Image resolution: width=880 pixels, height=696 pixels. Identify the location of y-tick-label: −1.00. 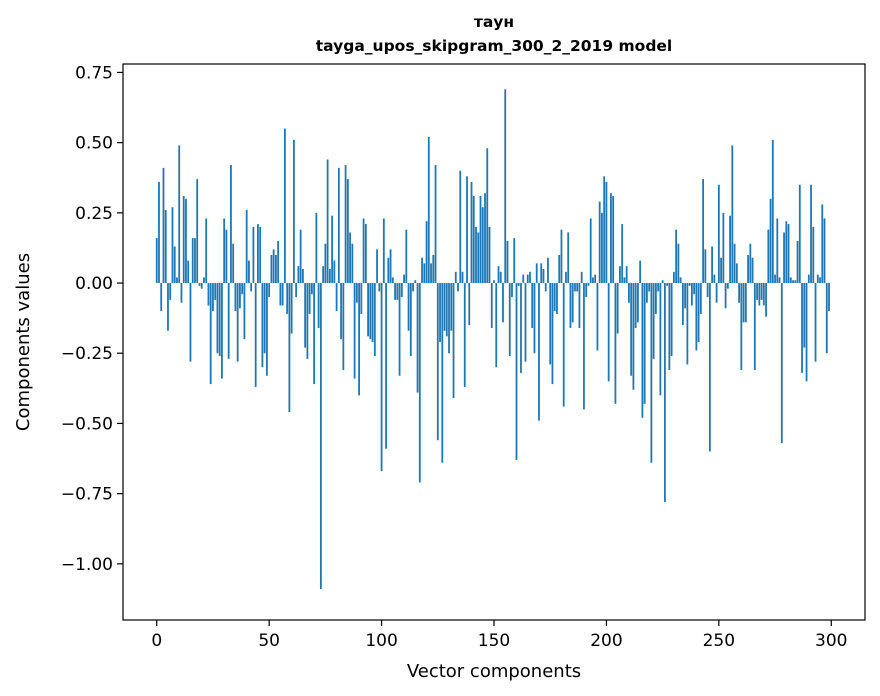
(87, 565).